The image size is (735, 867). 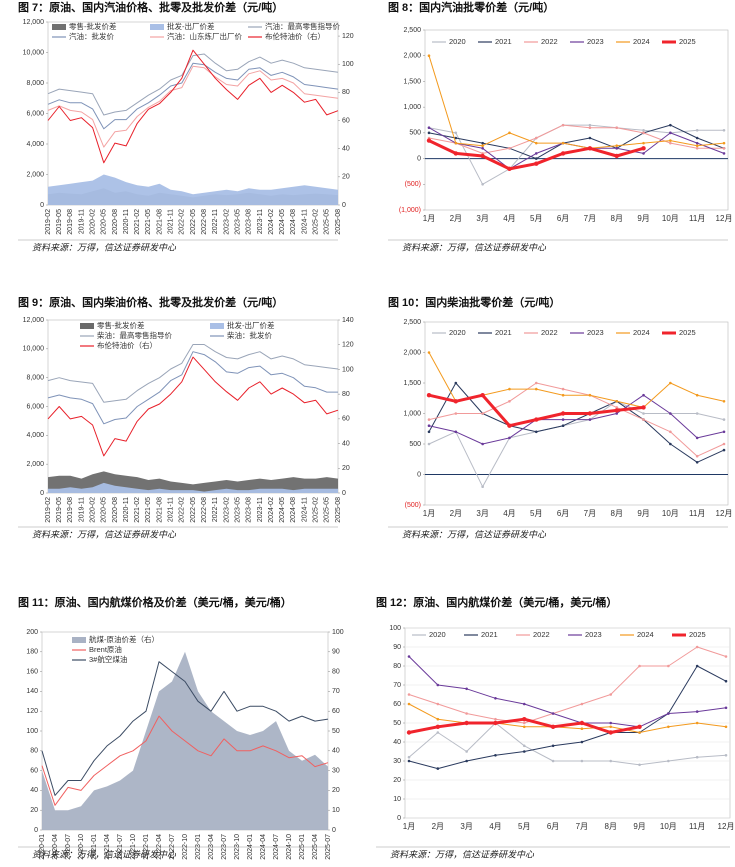 What do you see at coordinates (249, 222) in the screenshot?
I see `x-tick-label: 2023-08` at bounding box center [249, 222].